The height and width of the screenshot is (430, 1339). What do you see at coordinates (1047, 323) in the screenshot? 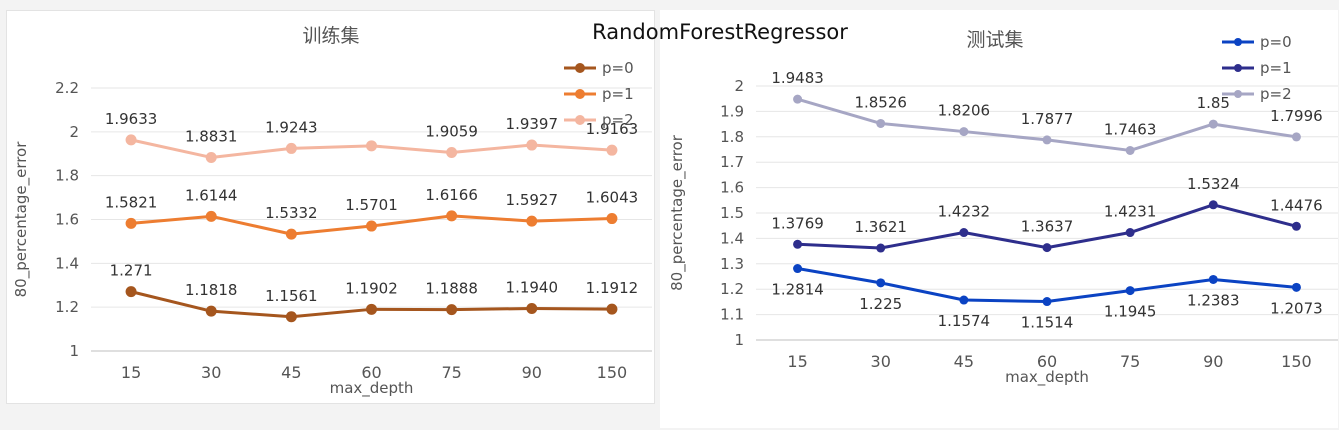
I see `data-label: 1.1514` at bounding box center [1047, 323].